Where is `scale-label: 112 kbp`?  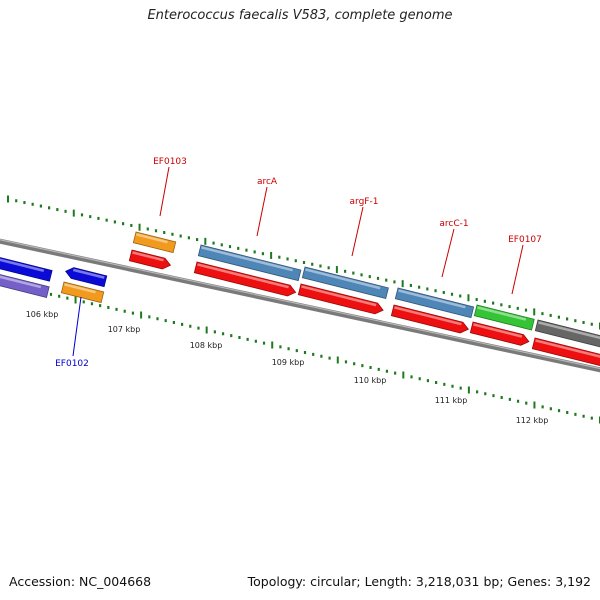 scale-label: 112 kbp is located at coordinates (532, 420).